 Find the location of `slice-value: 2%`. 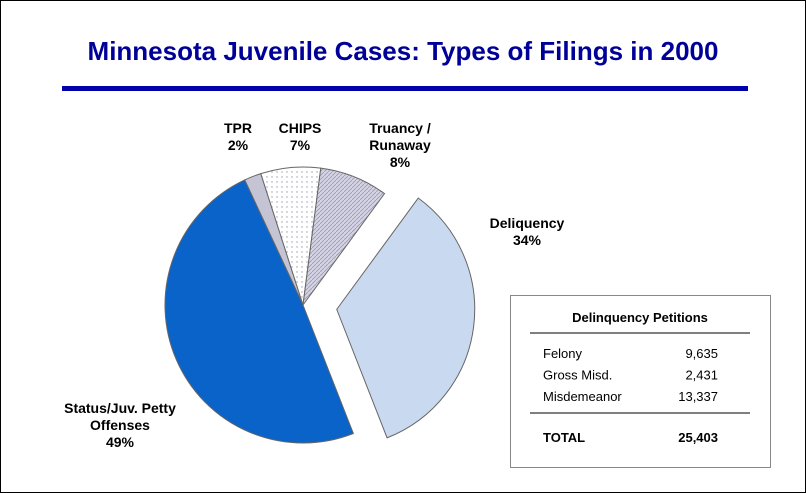

slice-value: 2% is located at coordinates (238, 145).